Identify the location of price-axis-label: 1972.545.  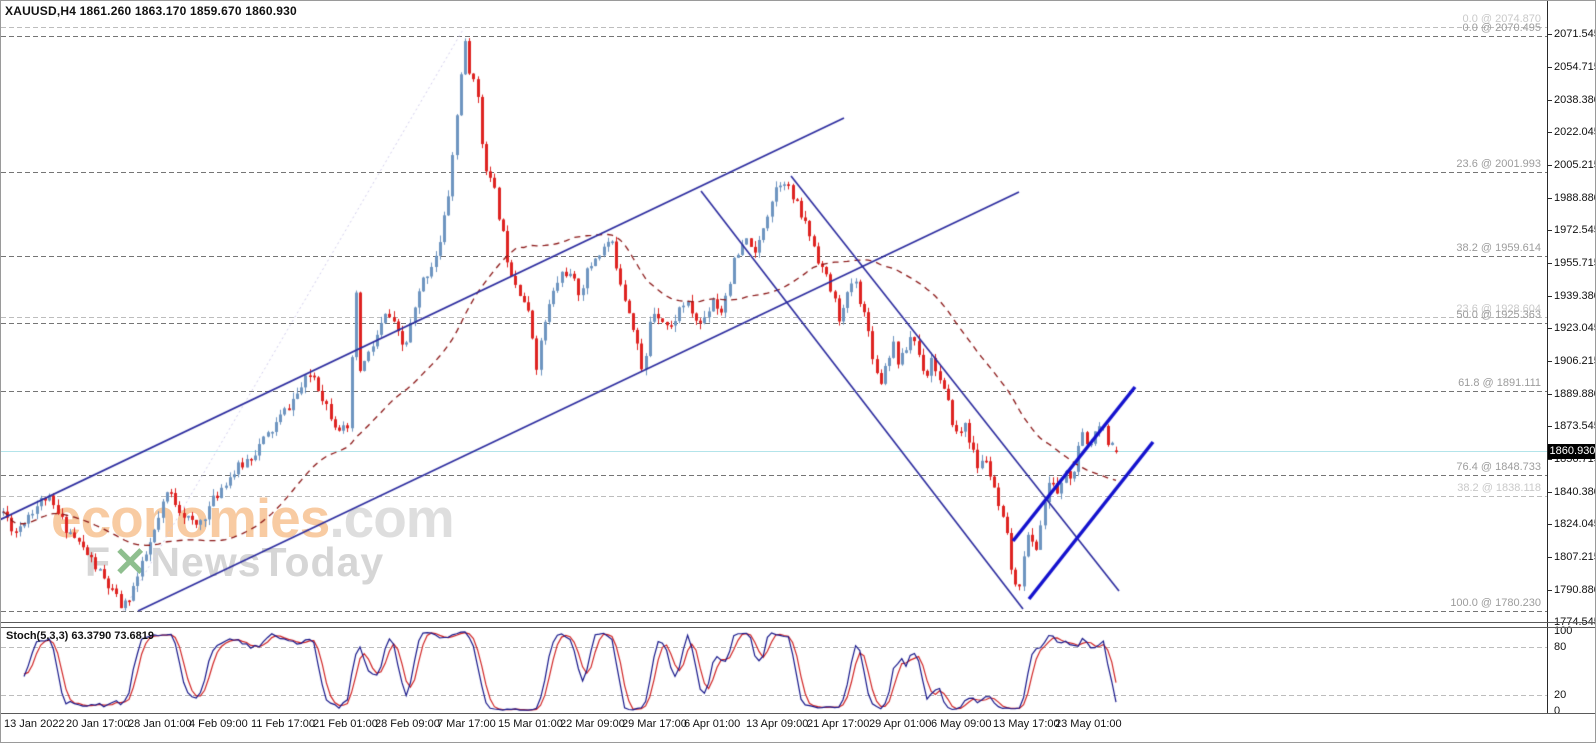
(1575, 230).